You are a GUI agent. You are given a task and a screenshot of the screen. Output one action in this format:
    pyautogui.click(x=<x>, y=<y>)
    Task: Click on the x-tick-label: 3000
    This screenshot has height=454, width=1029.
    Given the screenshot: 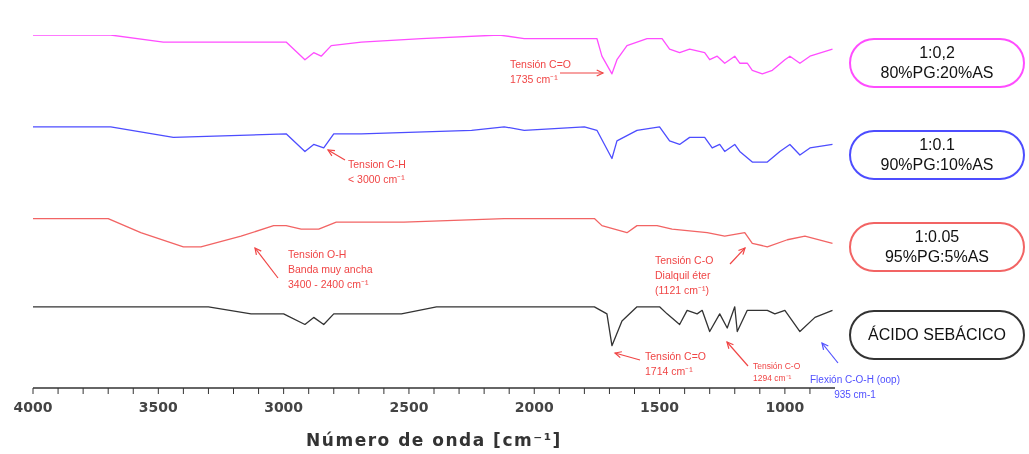 What is the action you would take?
    pyautogui.click(x=284, y=407)
    